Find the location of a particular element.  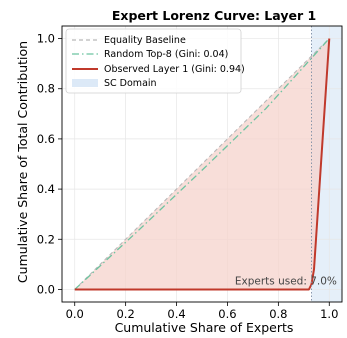

y-tick-label-4: 0.8 is located at coordinates (46, 89).